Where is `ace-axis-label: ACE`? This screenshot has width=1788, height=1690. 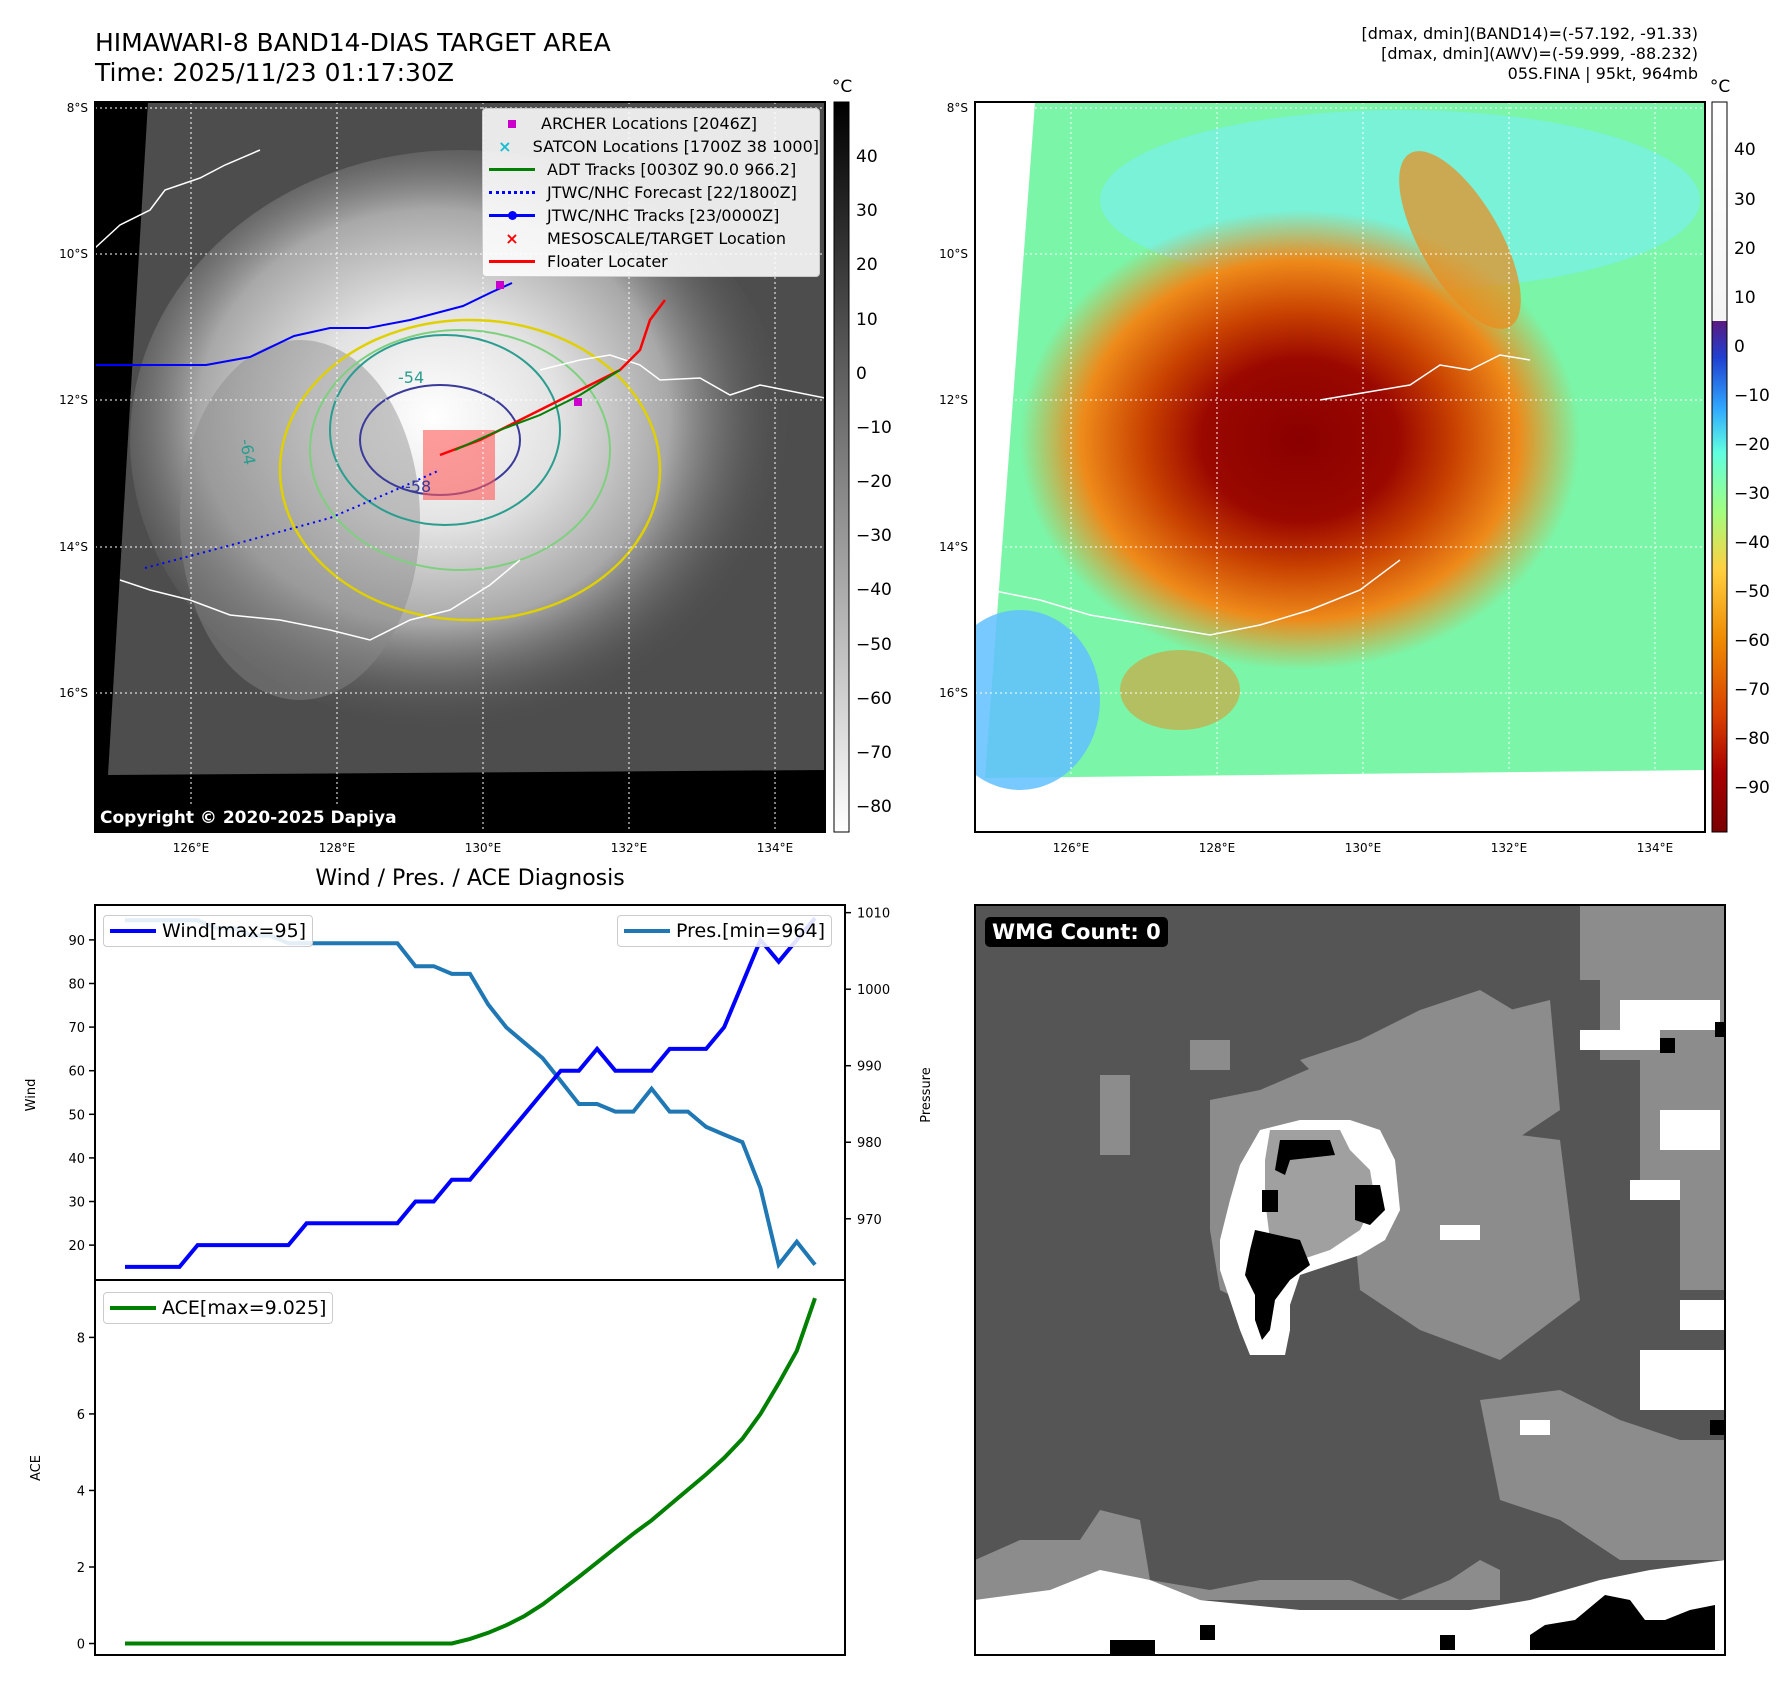 ace-axis-label: ACE is located at coordinates (36, 1468).